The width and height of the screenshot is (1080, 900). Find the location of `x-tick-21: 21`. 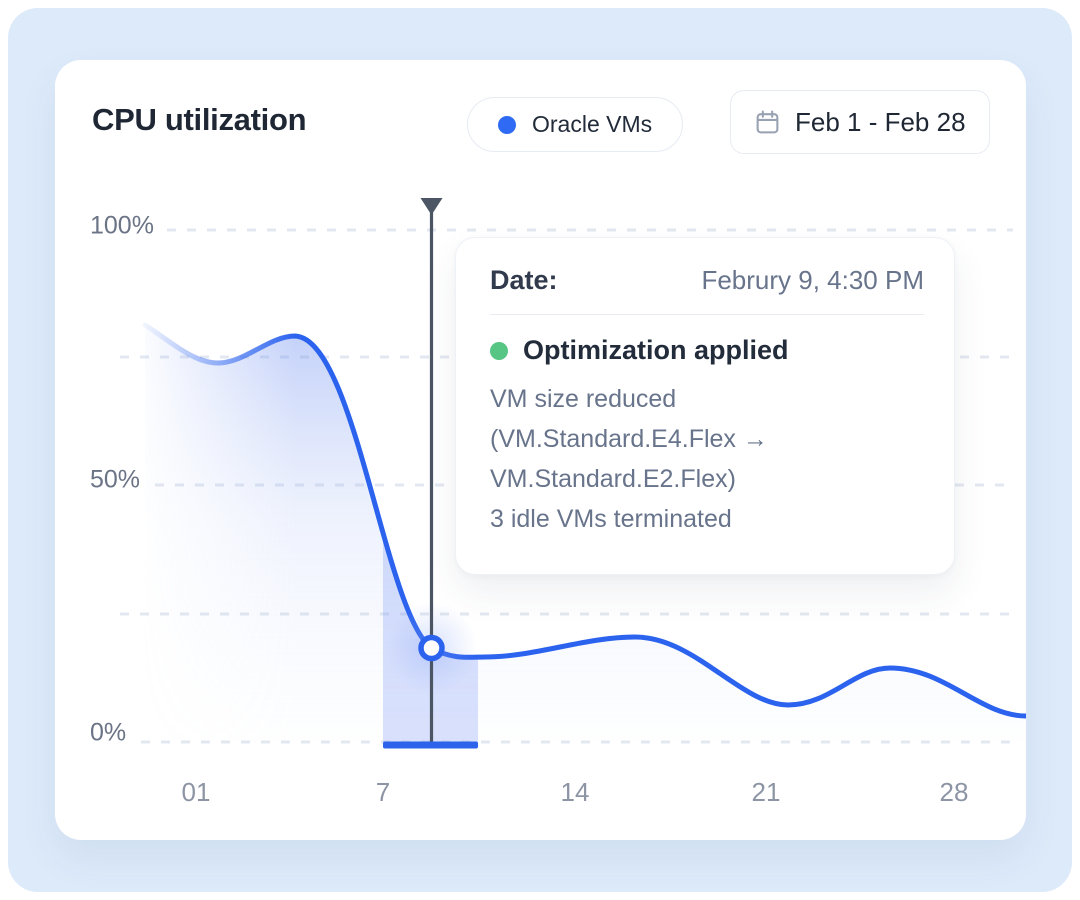

x-tick-21: 21 is located at coordinates (766, 792).